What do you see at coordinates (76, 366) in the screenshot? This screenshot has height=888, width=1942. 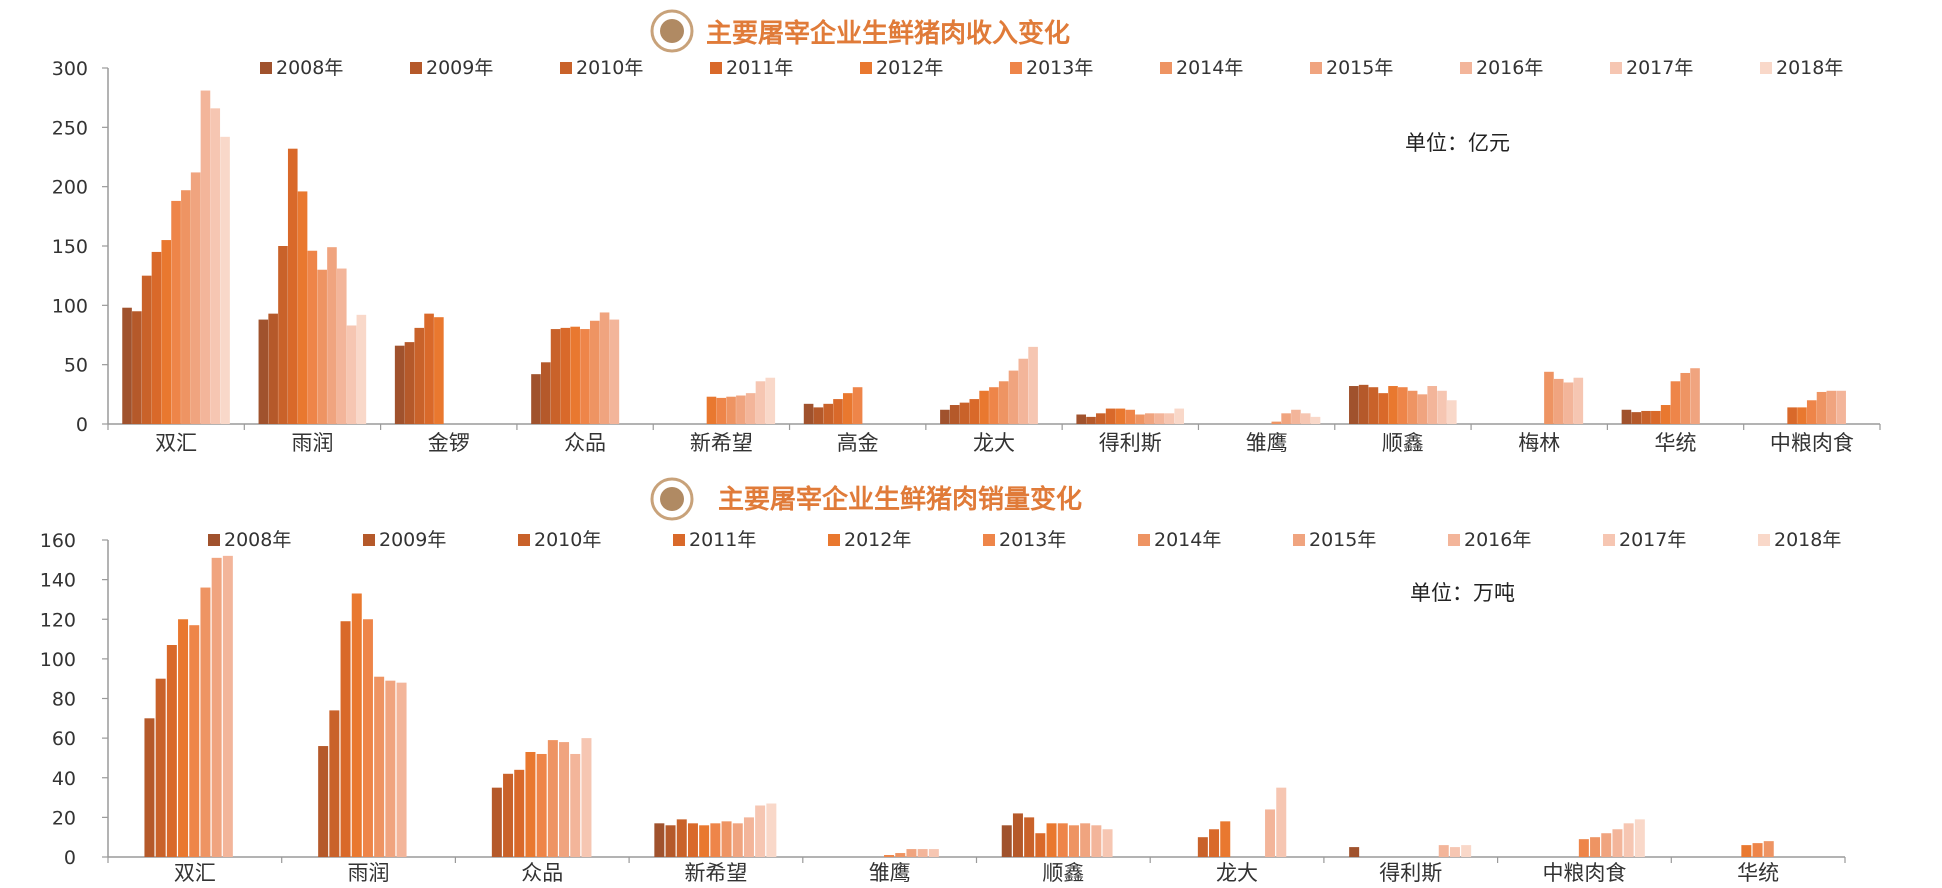 I see `y-tick-label: 50` at bounding box center [76, 366].